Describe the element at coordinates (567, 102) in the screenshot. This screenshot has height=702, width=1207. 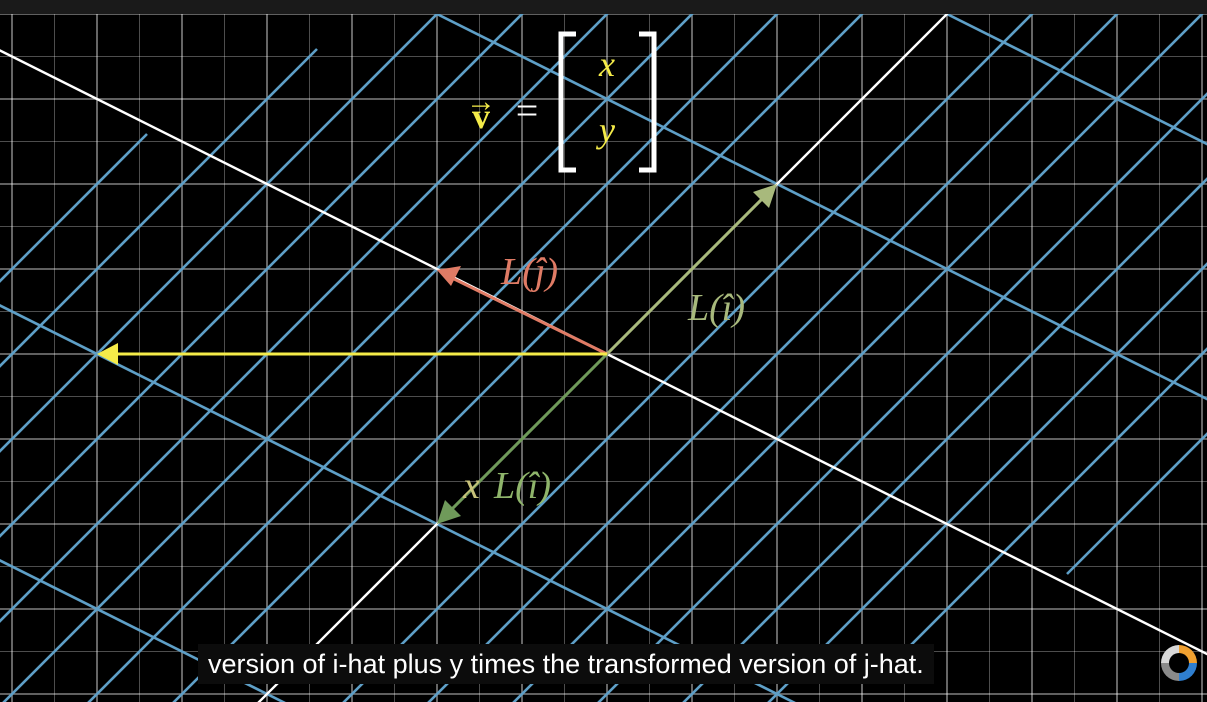
I see `left-bracket` at that location.